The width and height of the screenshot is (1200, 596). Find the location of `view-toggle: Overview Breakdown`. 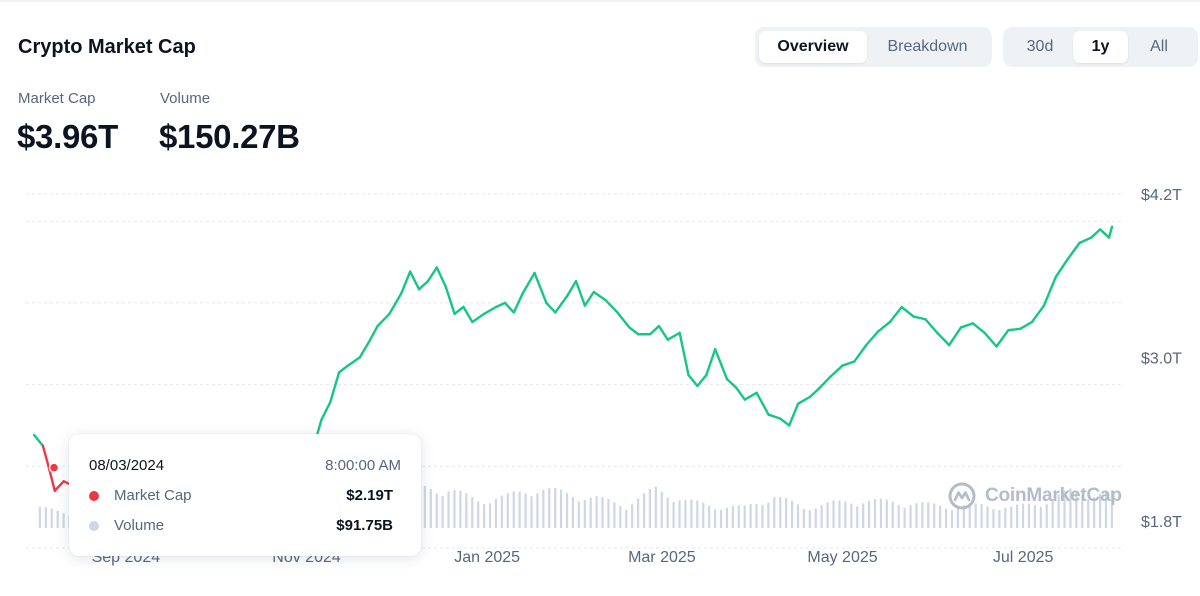

view-toggle: Overview Breakdown is located at coordinates (873, 47).